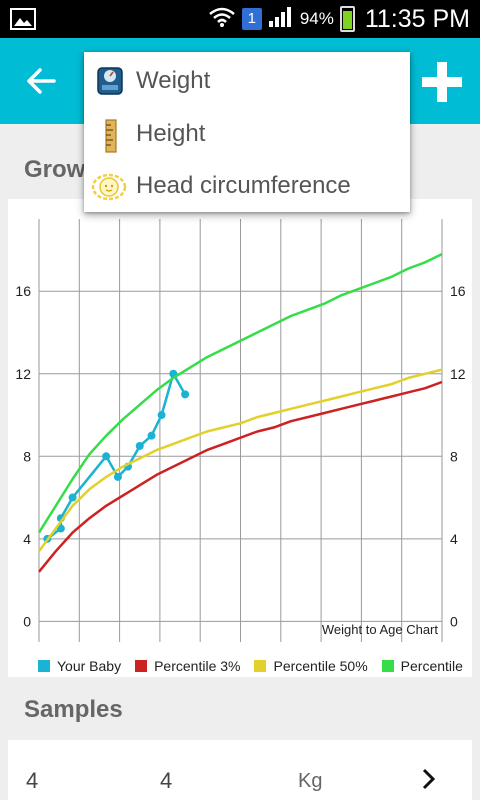 The height and width of the screenshot is (800, 480). What do you see at coordinates (110, 135) in the screenshot?
I see `ruler-icon` at bounding box center [110, 135].